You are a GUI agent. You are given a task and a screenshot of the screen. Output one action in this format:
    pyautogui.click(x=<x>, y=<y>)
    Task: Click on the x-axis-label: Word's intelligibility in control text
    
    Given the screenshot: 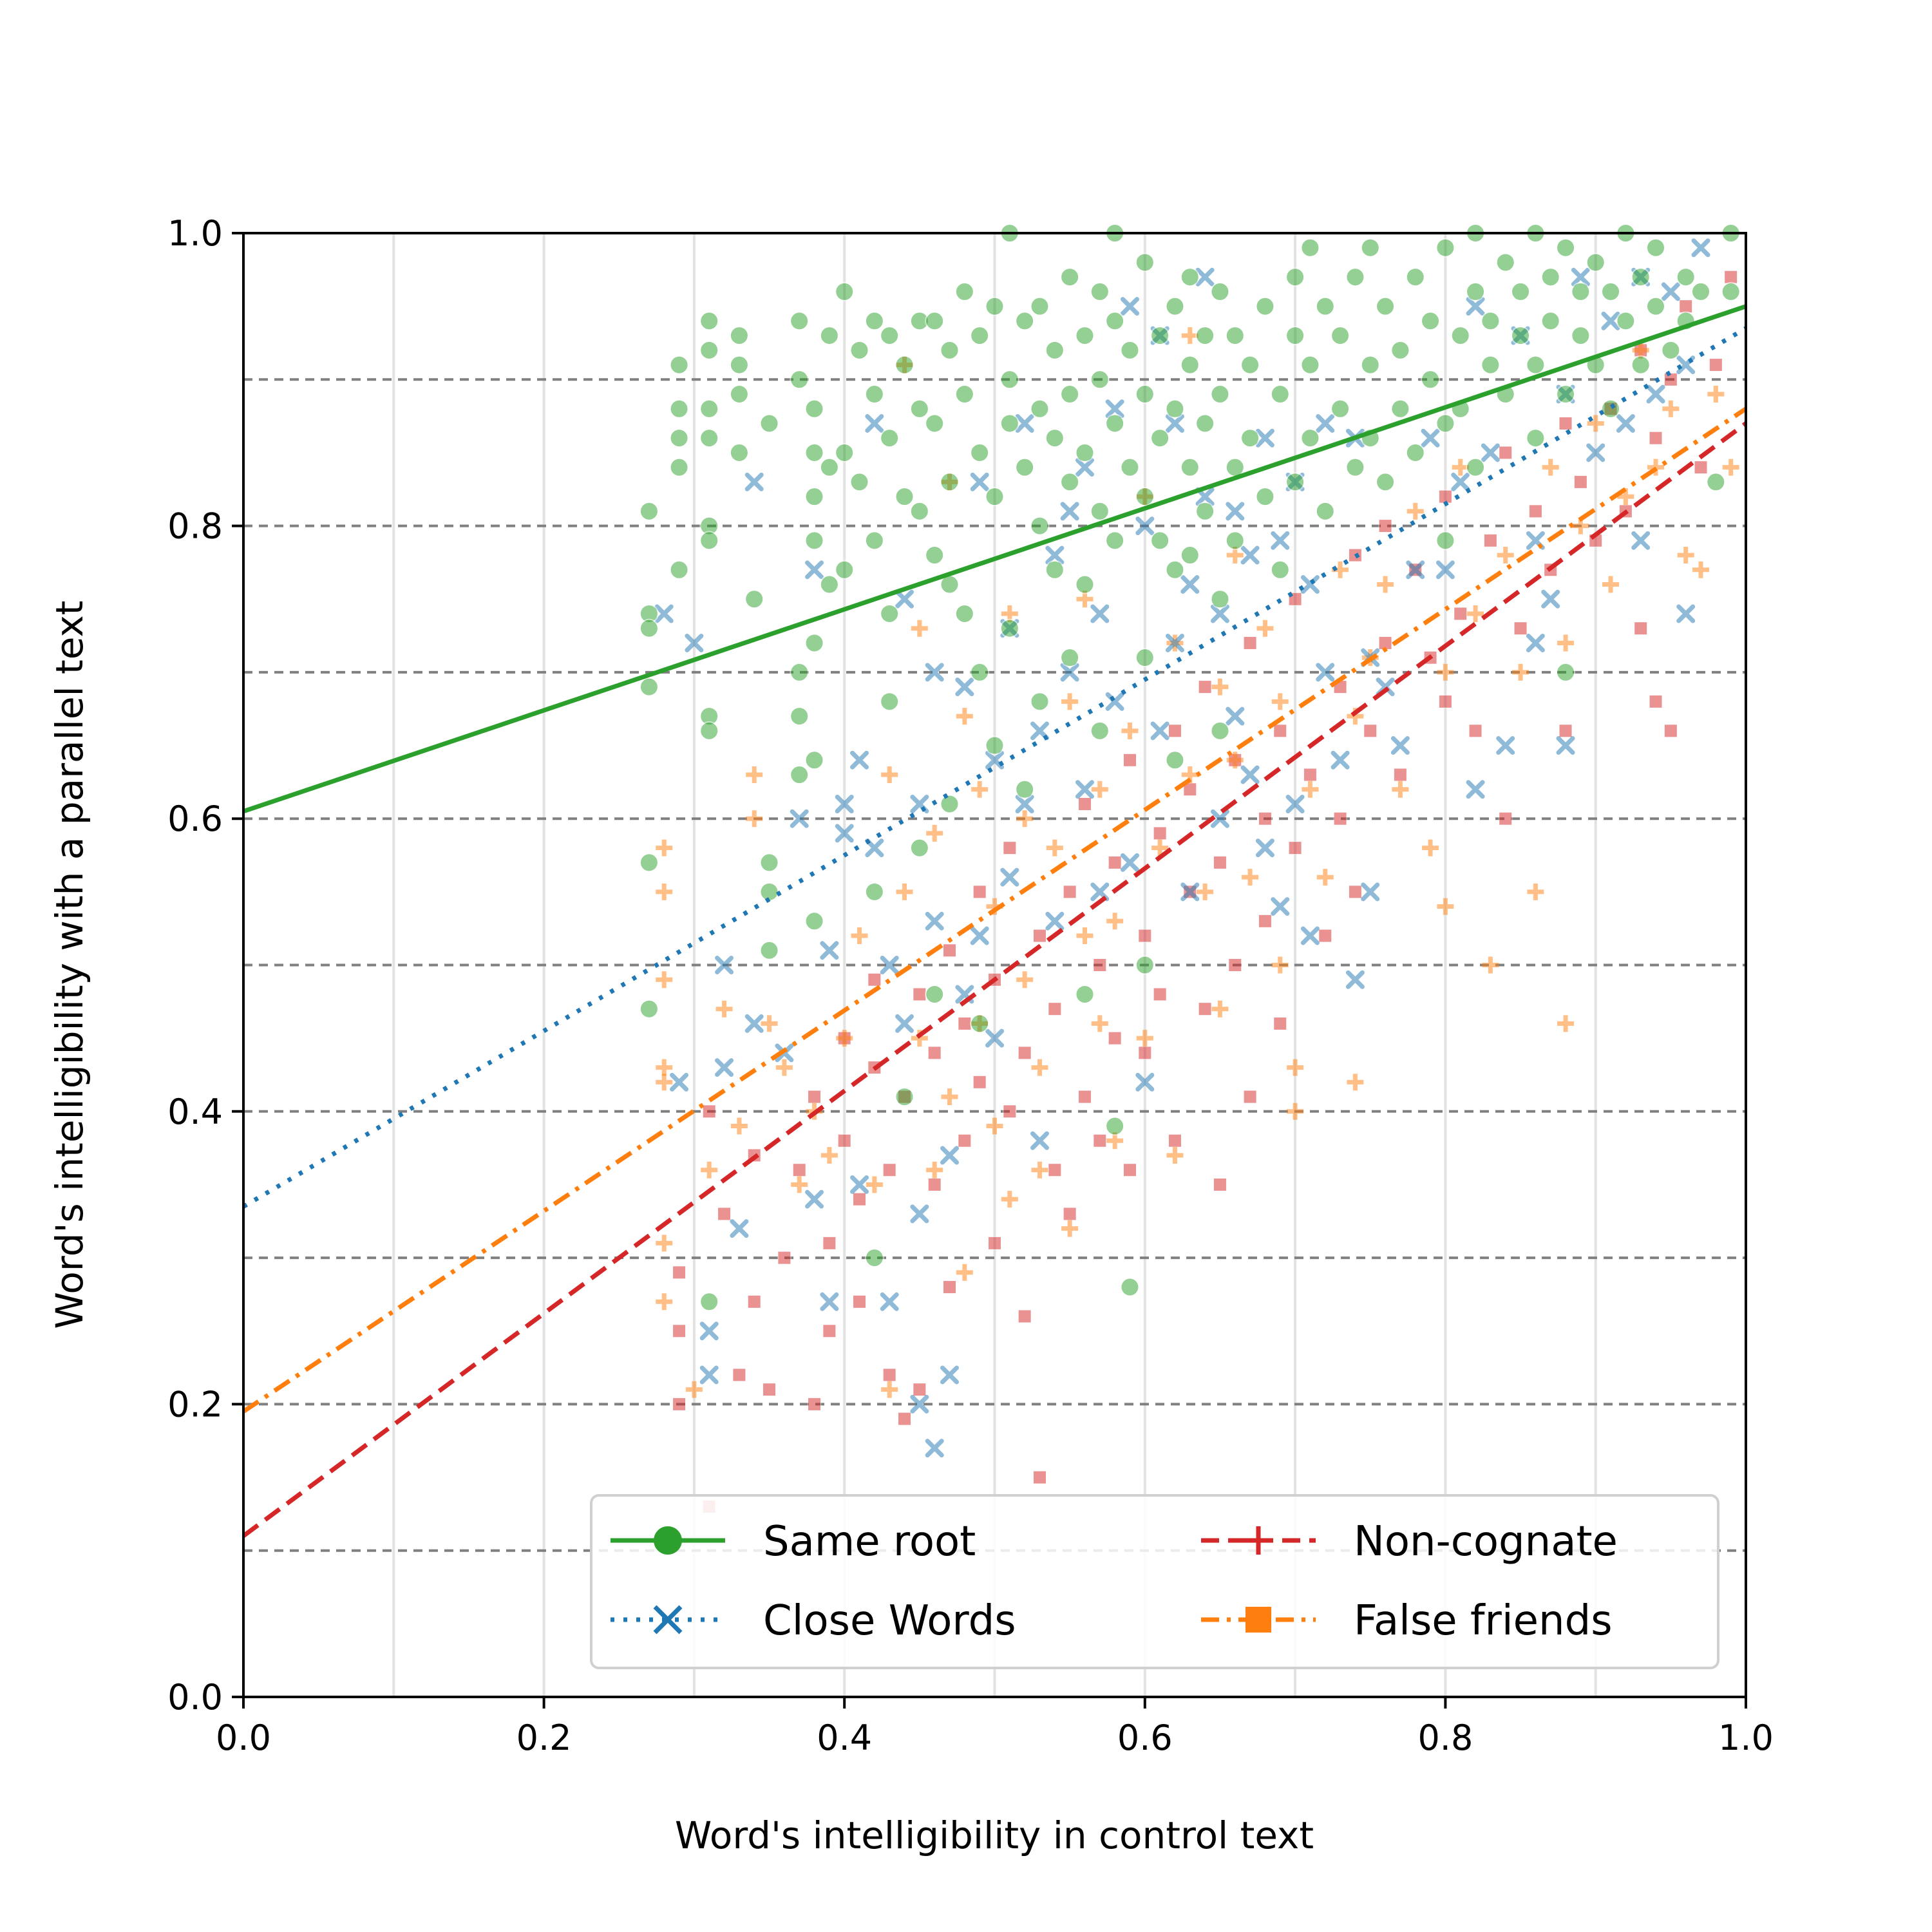 What is the action you would take?
    pyautogui.click(x=995, y=1836)
    